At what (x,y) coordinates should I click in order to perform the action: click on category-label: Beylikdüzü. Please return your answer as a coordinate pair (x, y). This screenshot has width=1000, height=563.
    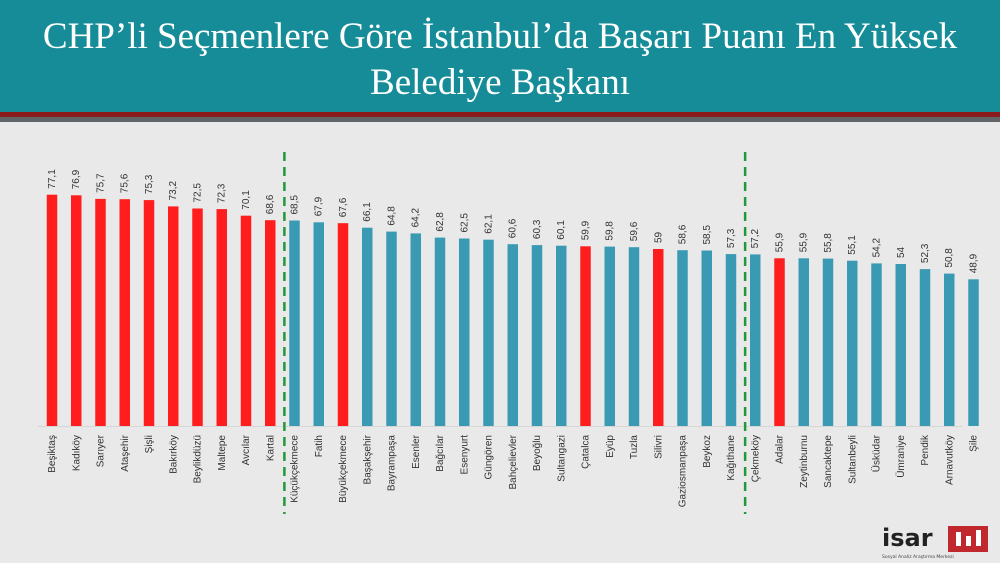
    Looking at the image, I should click on (198, 459).